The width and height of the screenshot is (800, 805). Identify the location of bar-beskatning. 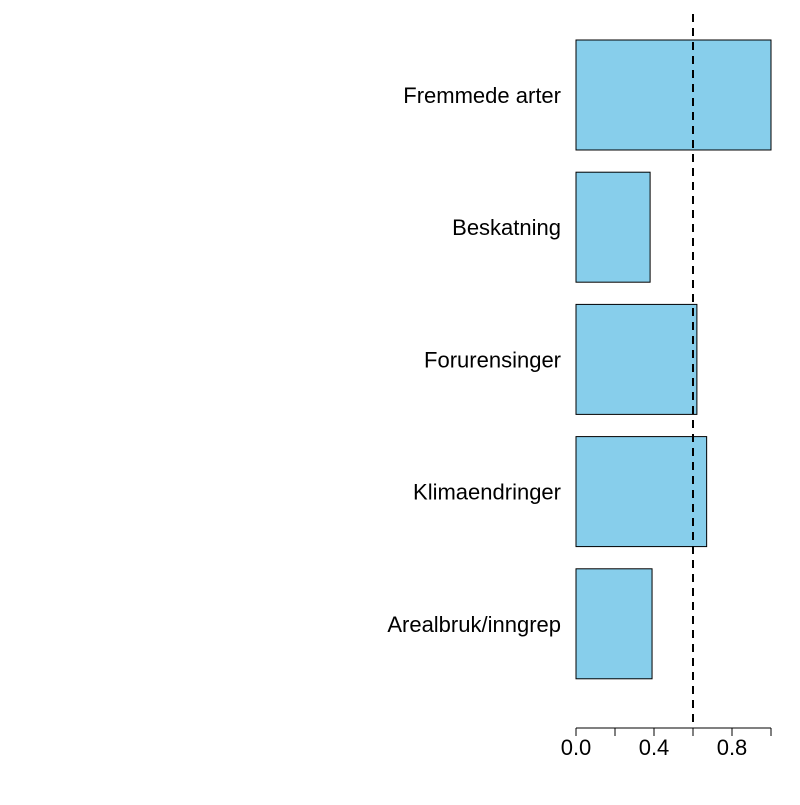
(613, 227).